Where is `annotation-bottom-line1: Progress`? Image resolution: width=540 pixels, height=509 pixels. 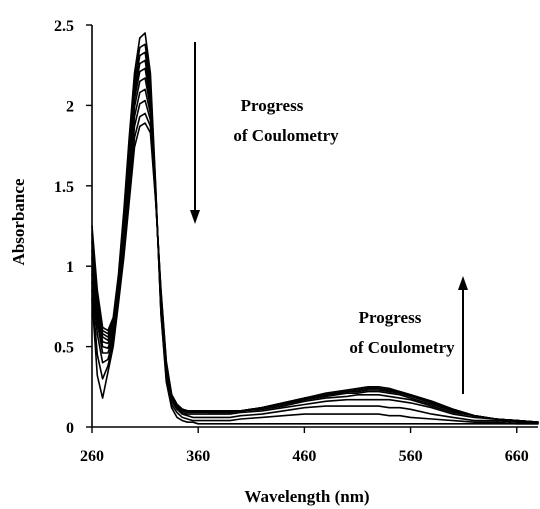
annotation-bottom-line1: Progress is located at coordinates (390, 317).